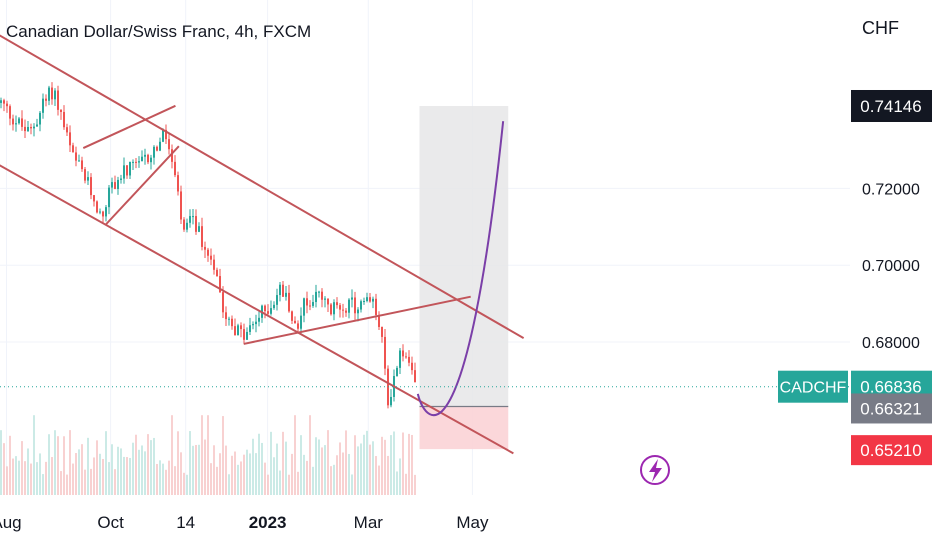 Image resolution: width=932 pixels, height=550 pixels. Describe the element at coordinates (880, 28) in the screenshot. I see `currency-label: CHF` at that location.